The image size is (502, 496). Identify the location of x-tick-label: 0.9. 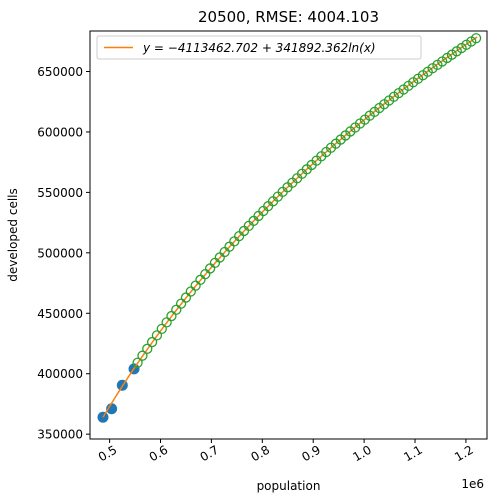
(311, 454).